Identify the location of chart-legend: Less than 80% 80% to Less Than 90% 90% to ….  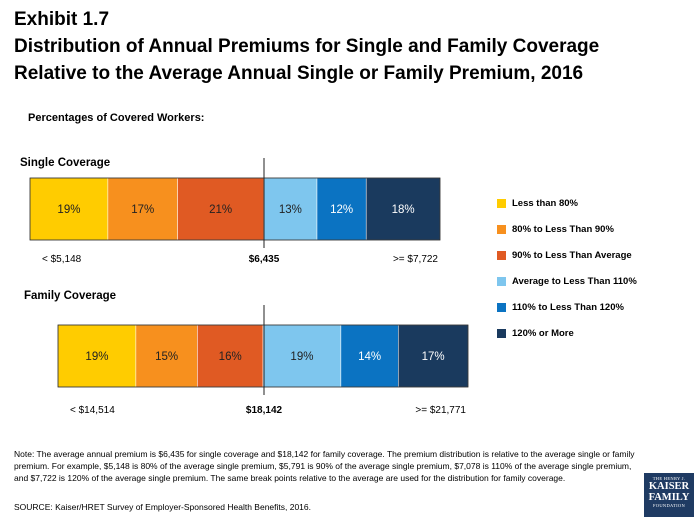
(567, 268).